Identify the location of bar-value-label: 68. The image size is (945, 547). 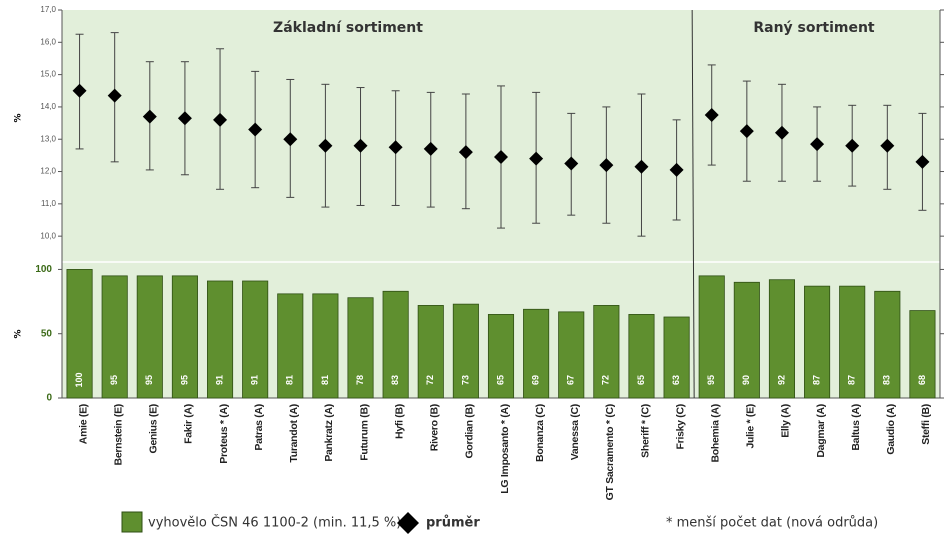
(922, 380).